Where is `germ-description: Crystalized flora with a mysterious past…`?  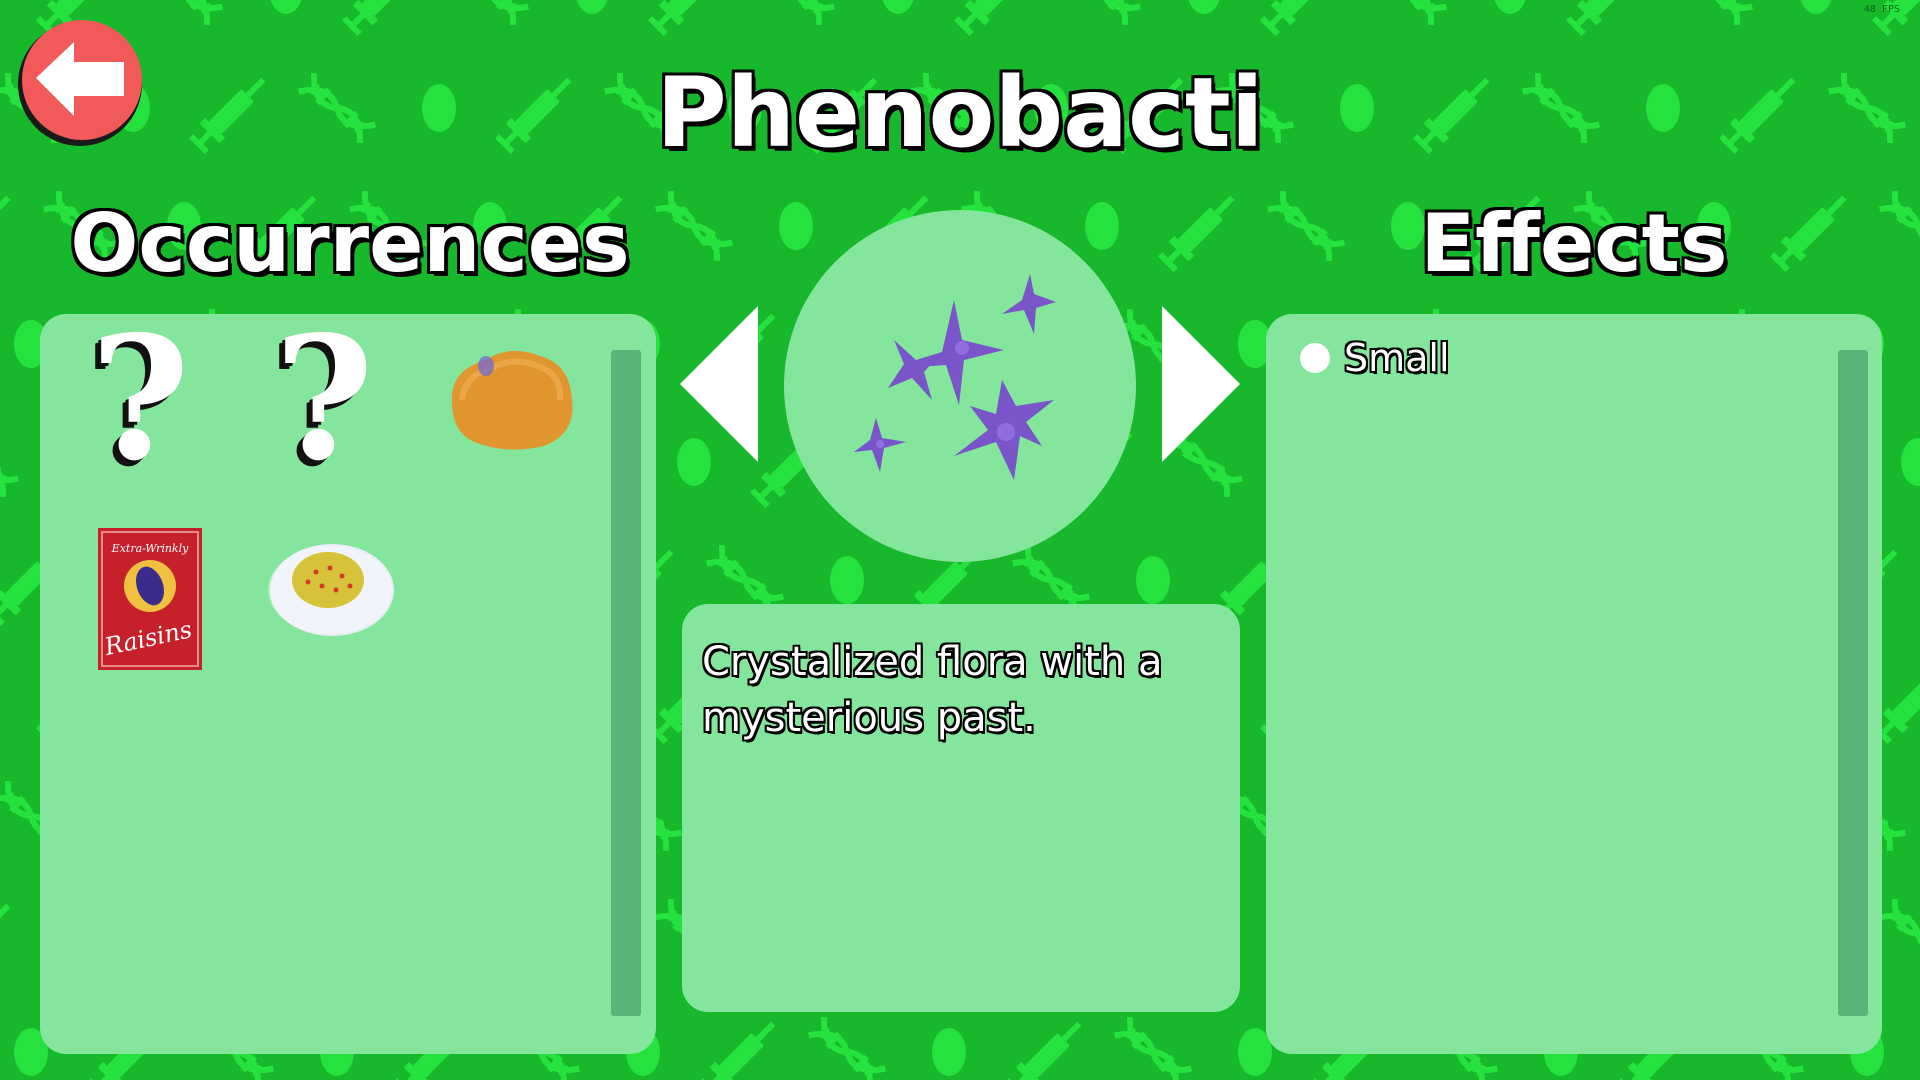 germ-description: Crystalized flora with a mysterious past… is located at coordinates (932, 690).